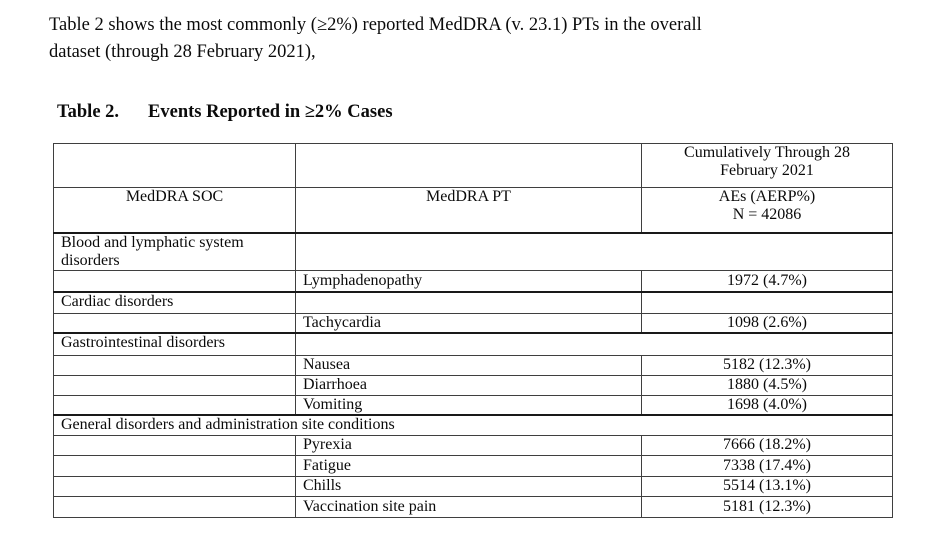  I want to click on row-pt-tachycardia: Tachycardia 1098 (2.6%), so click(473, 323).